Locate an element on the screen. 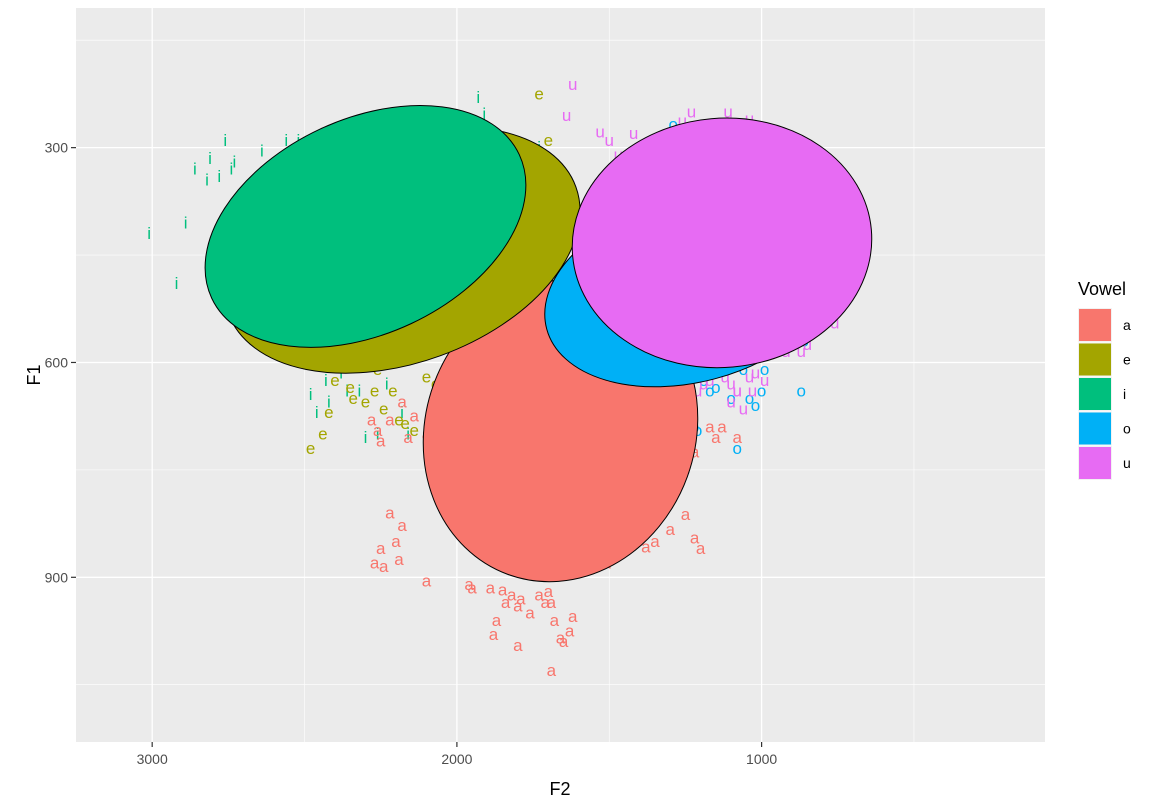  ellipse-i is located at coordinates (365, 226).